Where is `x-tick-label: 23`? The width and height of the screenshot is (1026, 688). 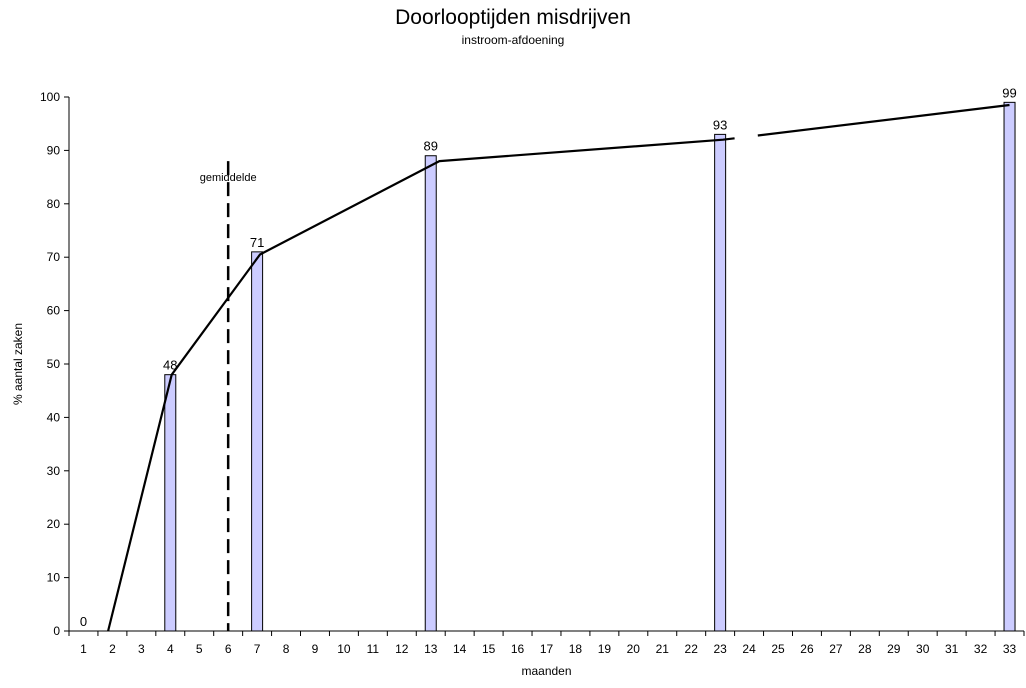
x-tick-label: 23 is located at coordinates (720, 649).